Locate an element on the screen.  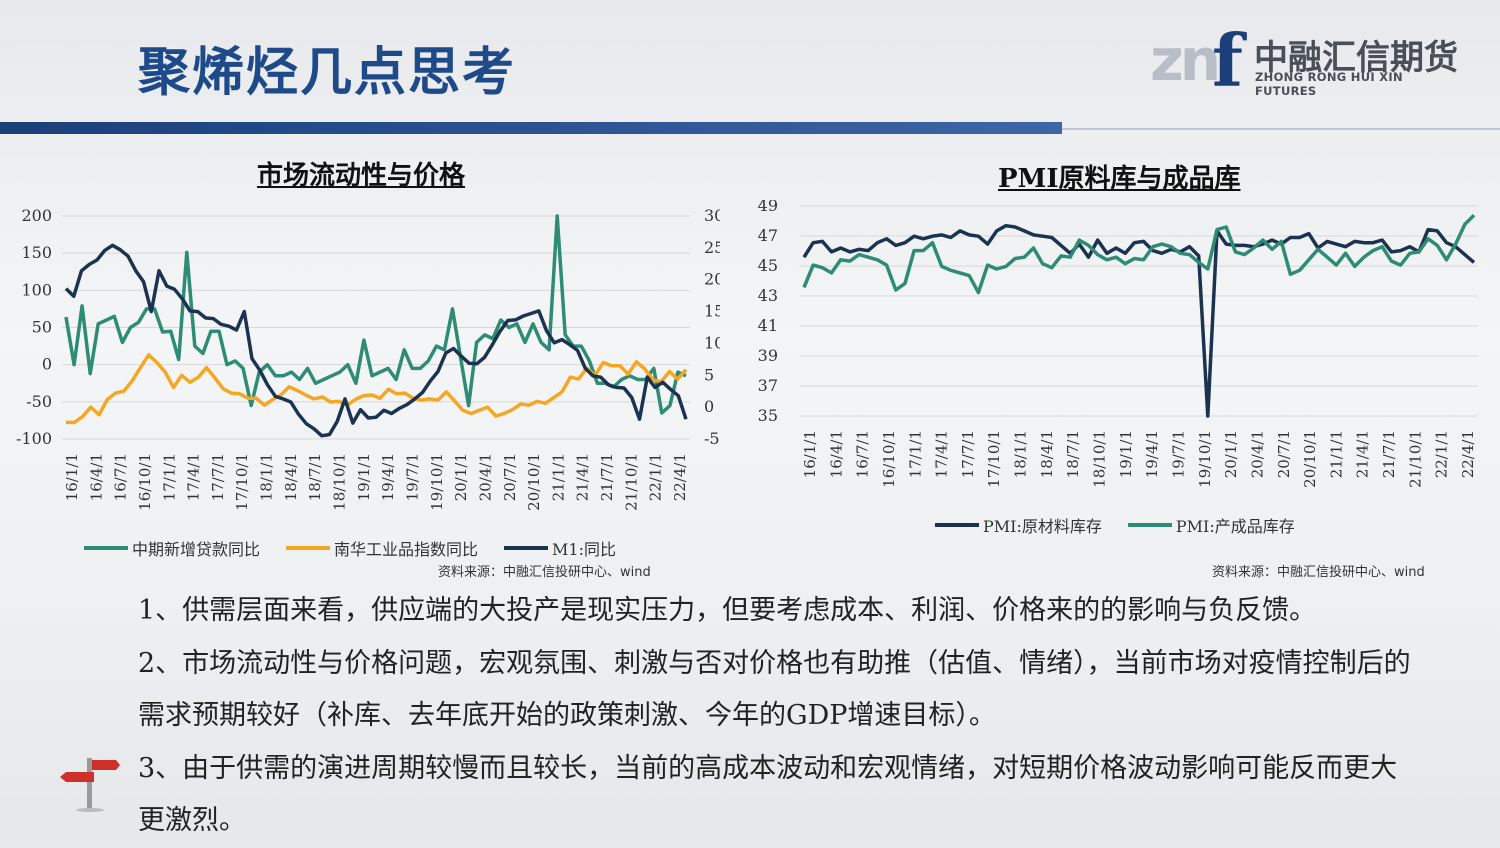
y-tick-label: 39 is located at coordinates (768, 355).